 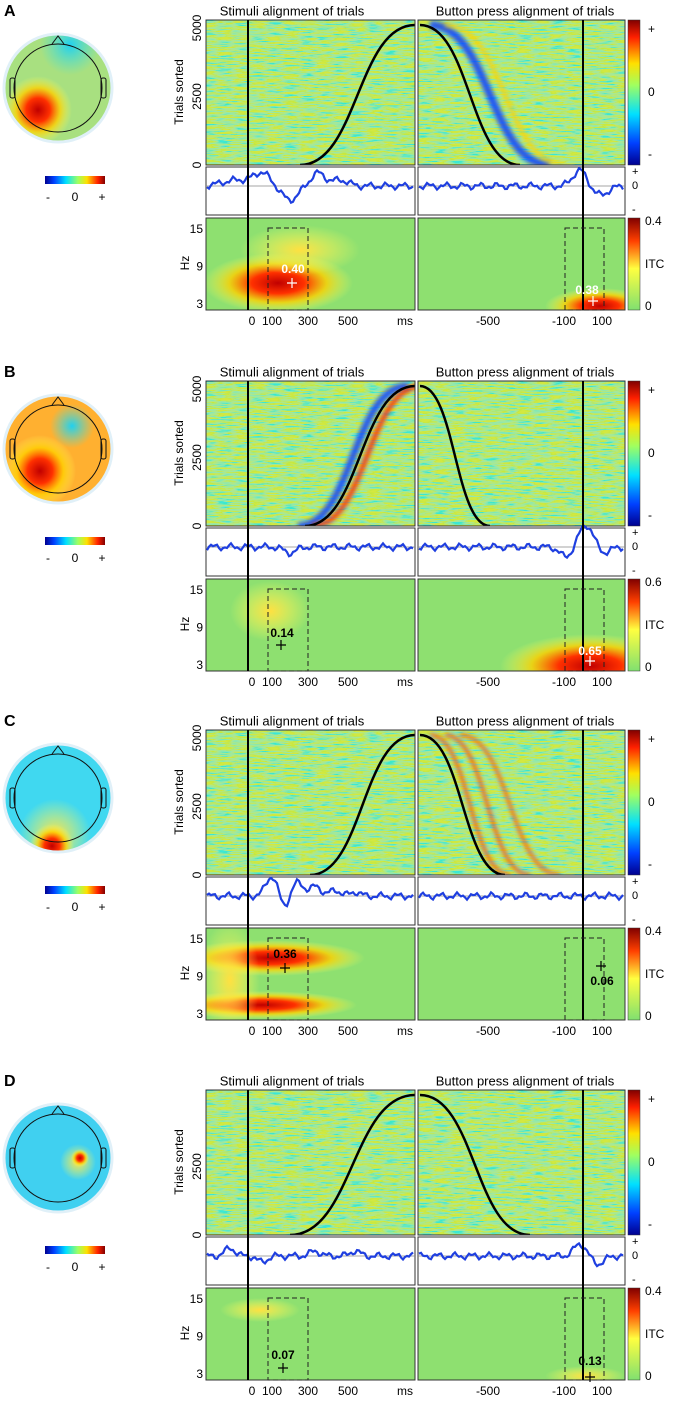 I want to click on peak-value: 0.38, so click(x=587, y=290).